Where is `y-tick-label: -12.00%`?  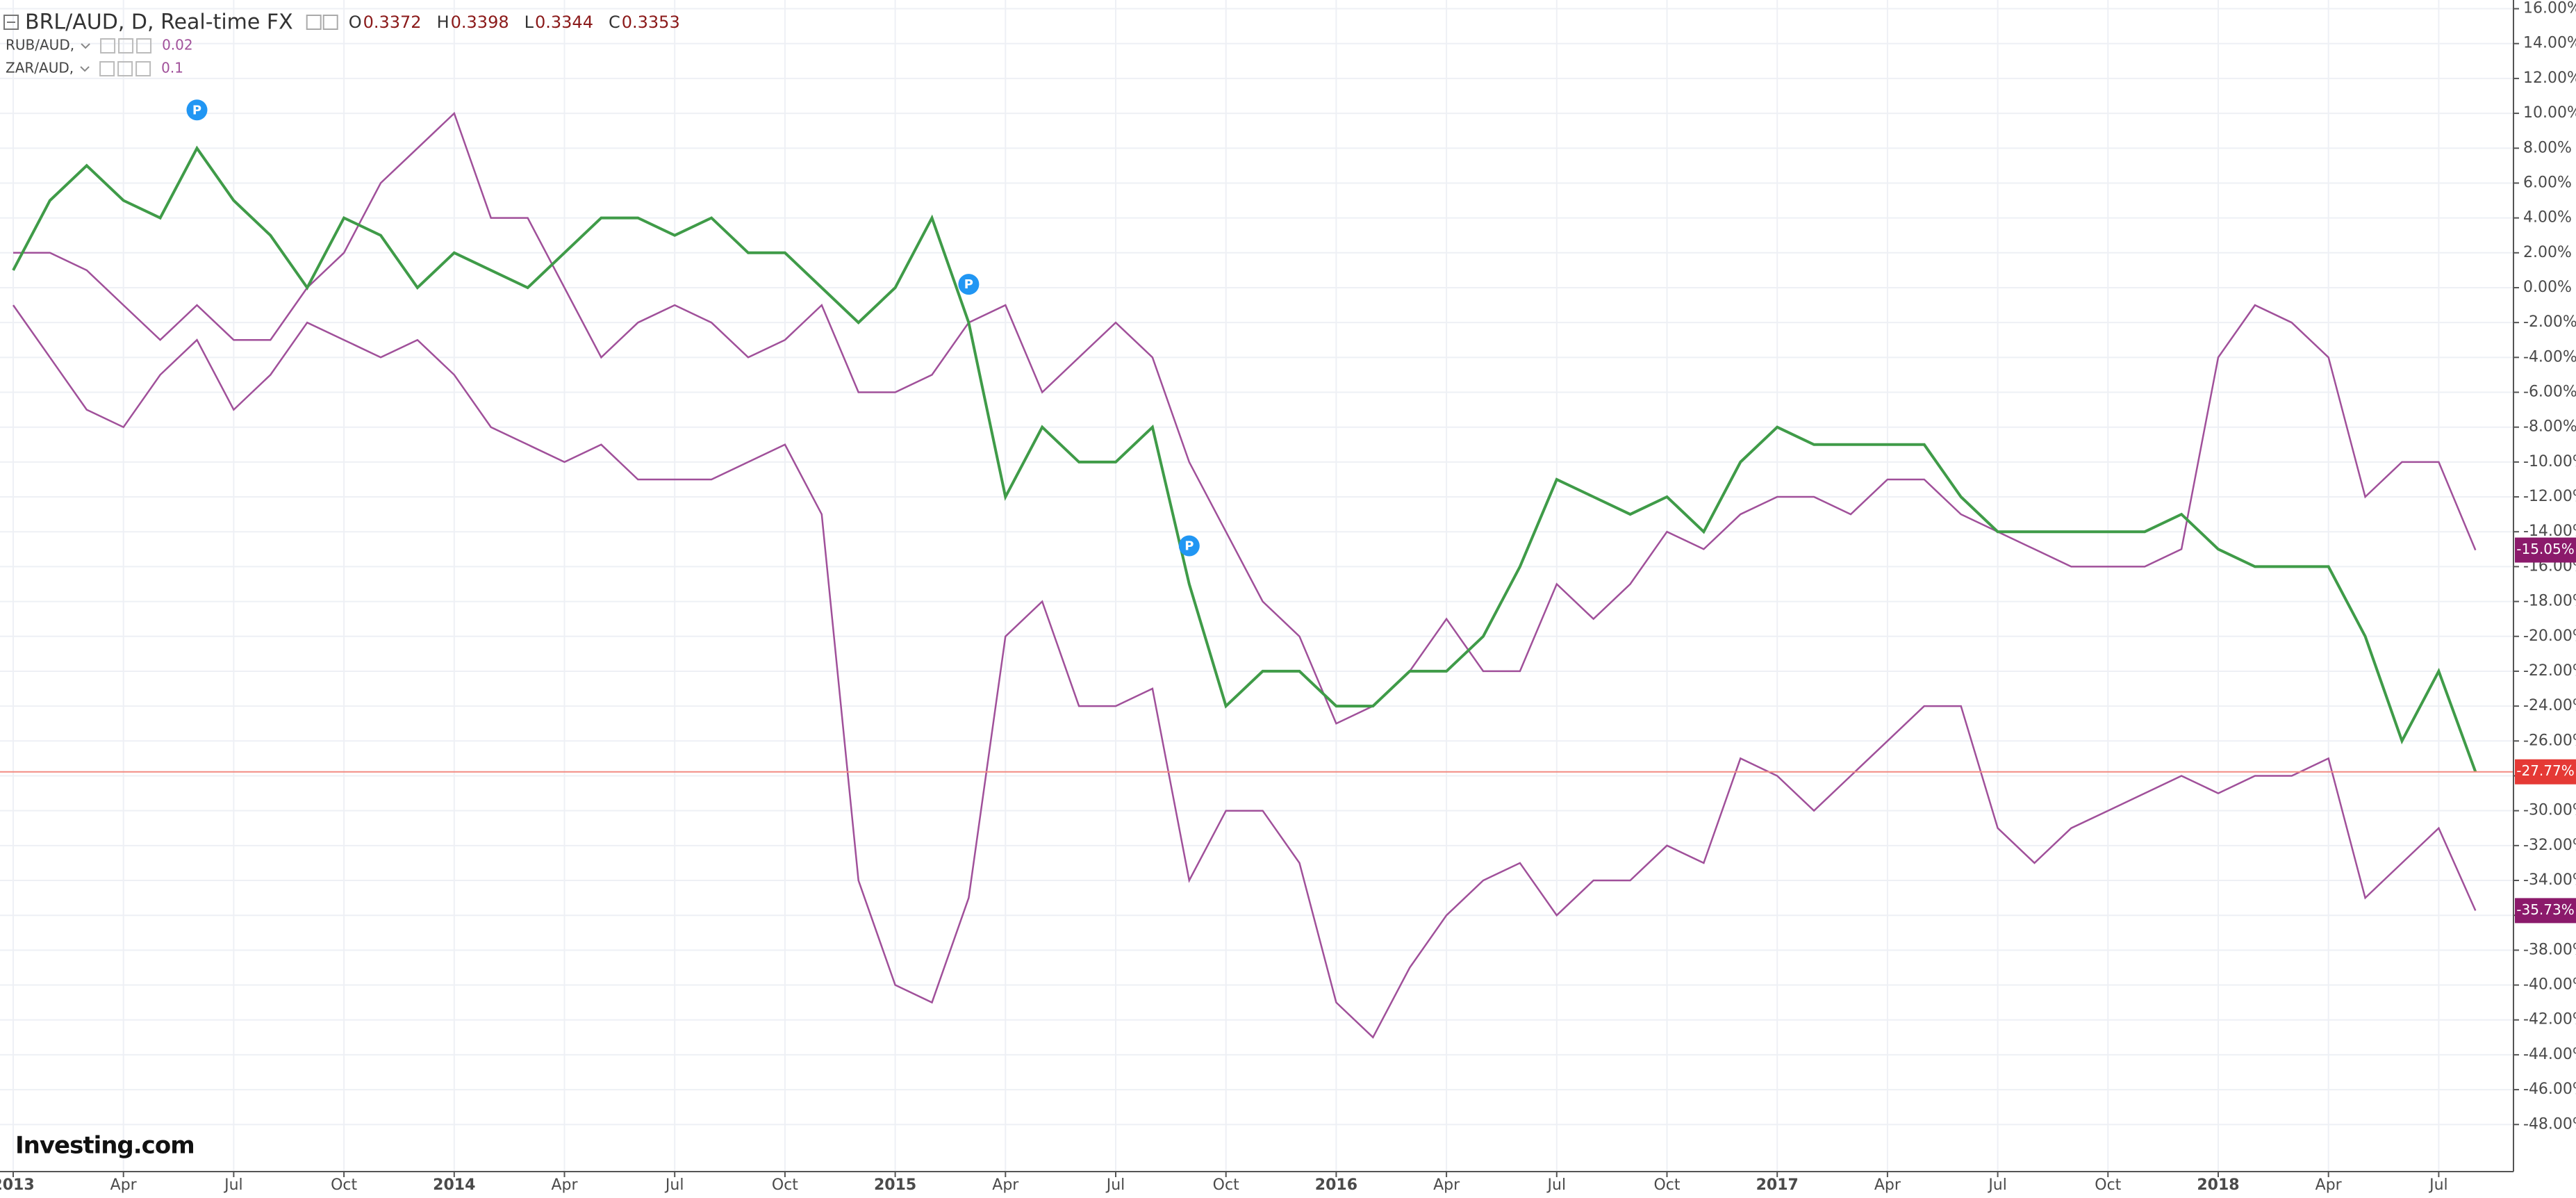
y-tick-label: -12.00% is located at coordinates (2549, 497).